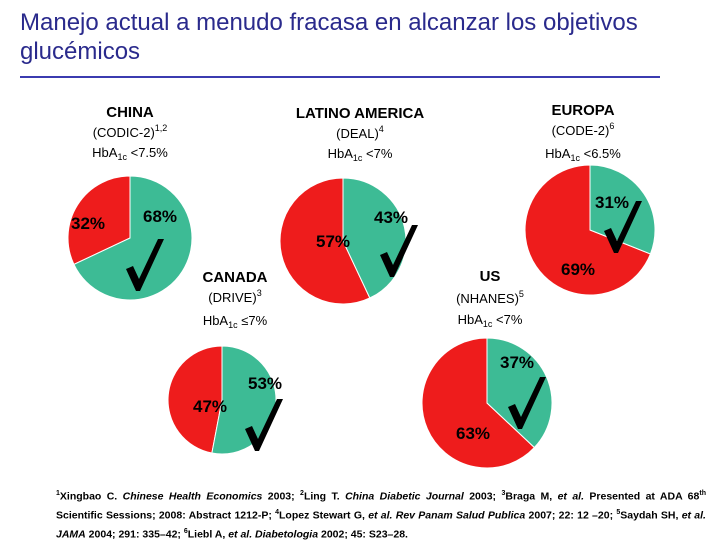  Describe the element at coordinates (381, 525) in the screenshot. I see `ref-journal: et al. JAMA` at that location.